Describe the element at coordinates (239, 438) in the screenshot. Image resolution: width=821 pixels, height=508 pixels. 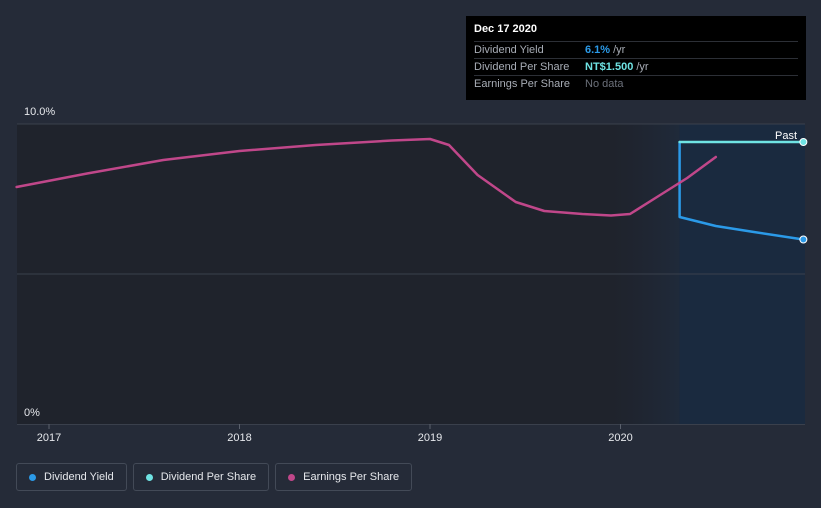
I see `x-tick-label: 2018` at that location.